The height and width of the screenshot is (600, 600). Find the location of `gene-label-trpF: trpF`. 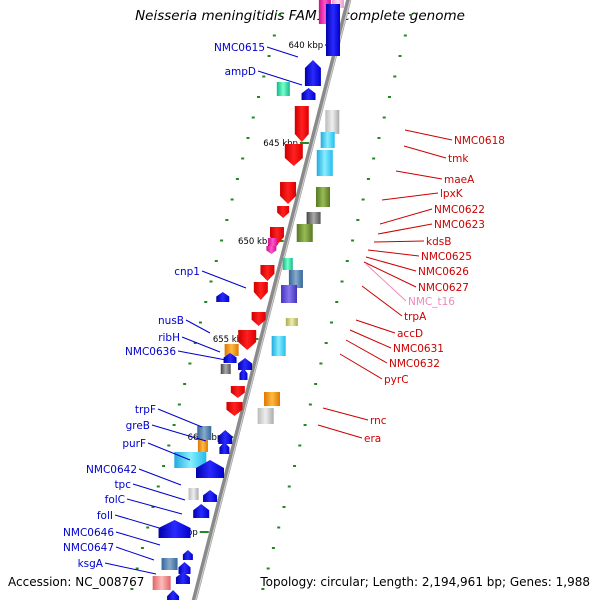

gene-label-trpF: trpF is located at coordinates (145, 410).